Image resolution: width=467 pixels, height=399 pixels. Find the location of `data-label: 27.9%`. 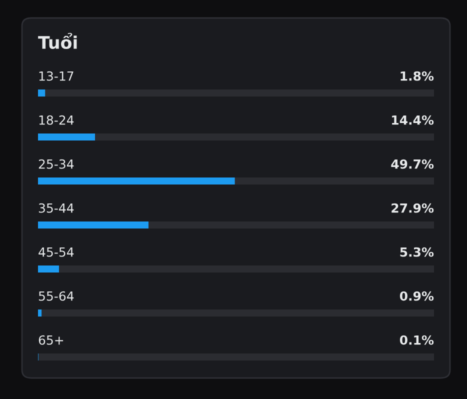

data-label: 27.9% is located at coordinates (413, 208).